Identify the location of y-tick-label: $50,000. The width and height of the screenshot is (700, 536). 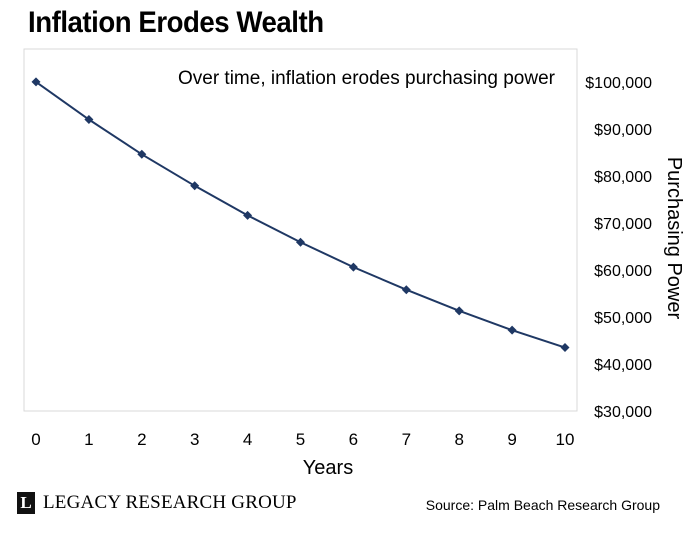
(623, 318).